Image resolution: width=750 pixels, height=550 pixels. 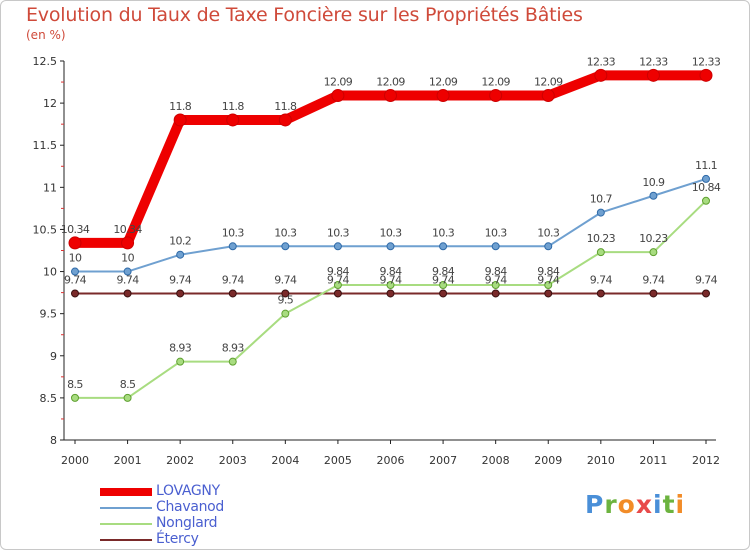 I want to click on x-tick-label: 2005, so click(x=338, y=460).